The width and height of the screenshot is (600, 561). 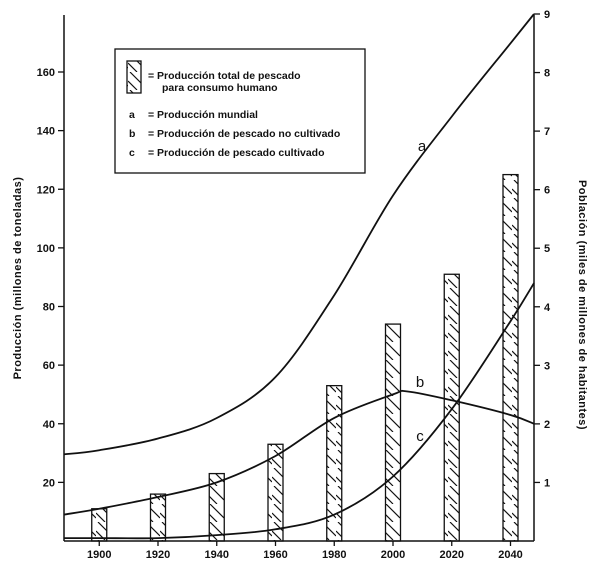 I want to click on legend-text-a: = Producción mundial, so click(x=203, y=115).